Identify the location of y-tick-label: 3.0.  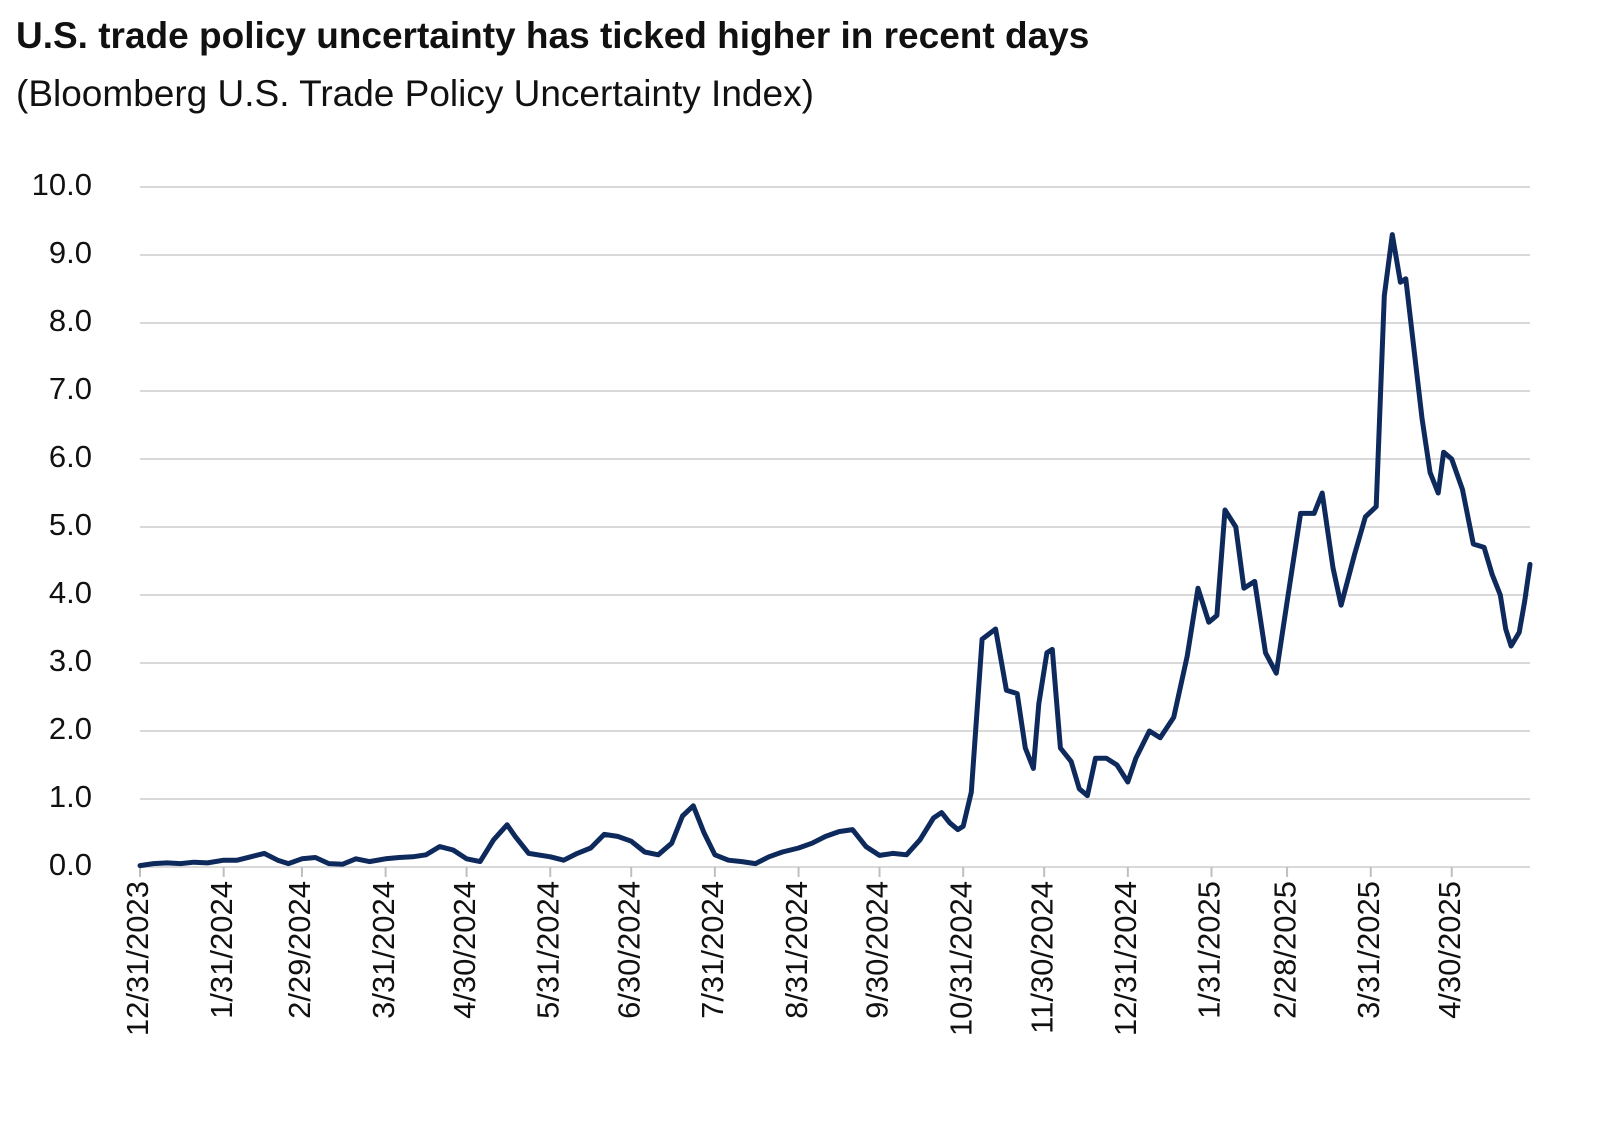
(70, 660).